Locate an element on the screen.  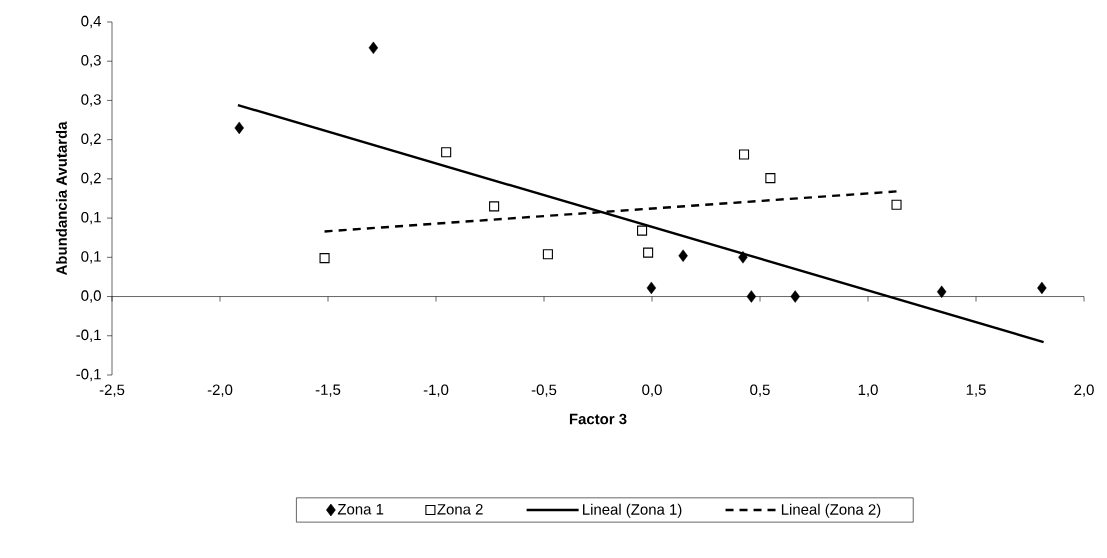
x-tick-label: -0,5 is located at coordinates (544, 390).